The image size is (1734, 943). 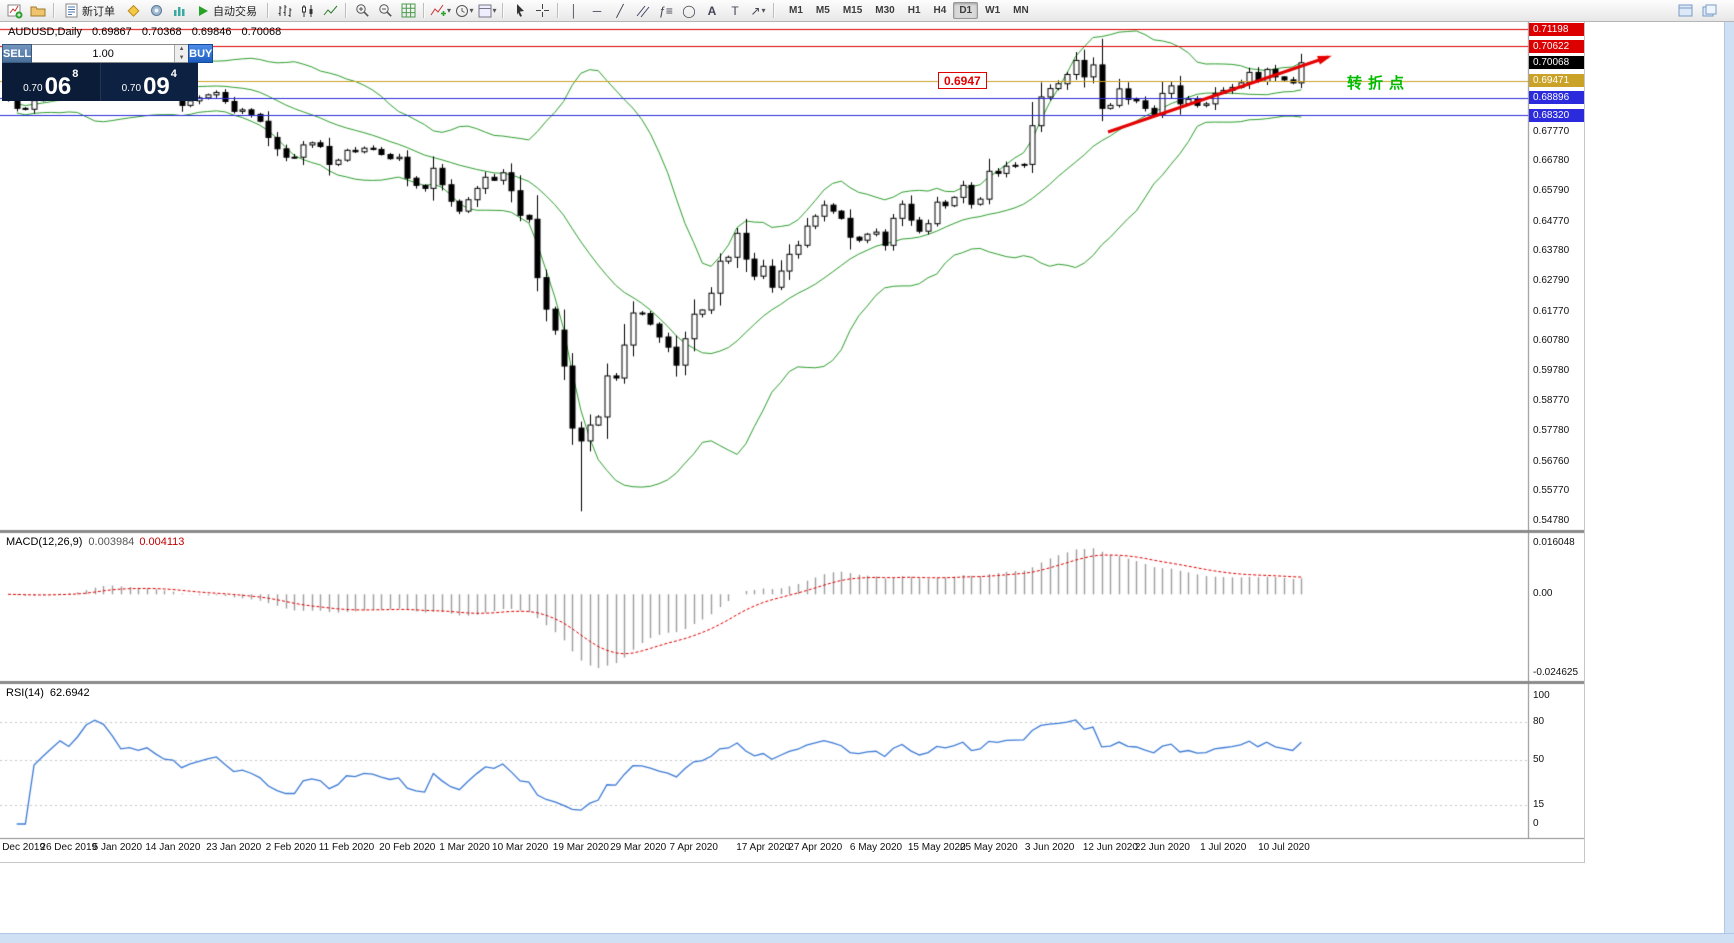 I want to click on date-axis-label: 7 Apr 2020, so click(x=693, y=847).